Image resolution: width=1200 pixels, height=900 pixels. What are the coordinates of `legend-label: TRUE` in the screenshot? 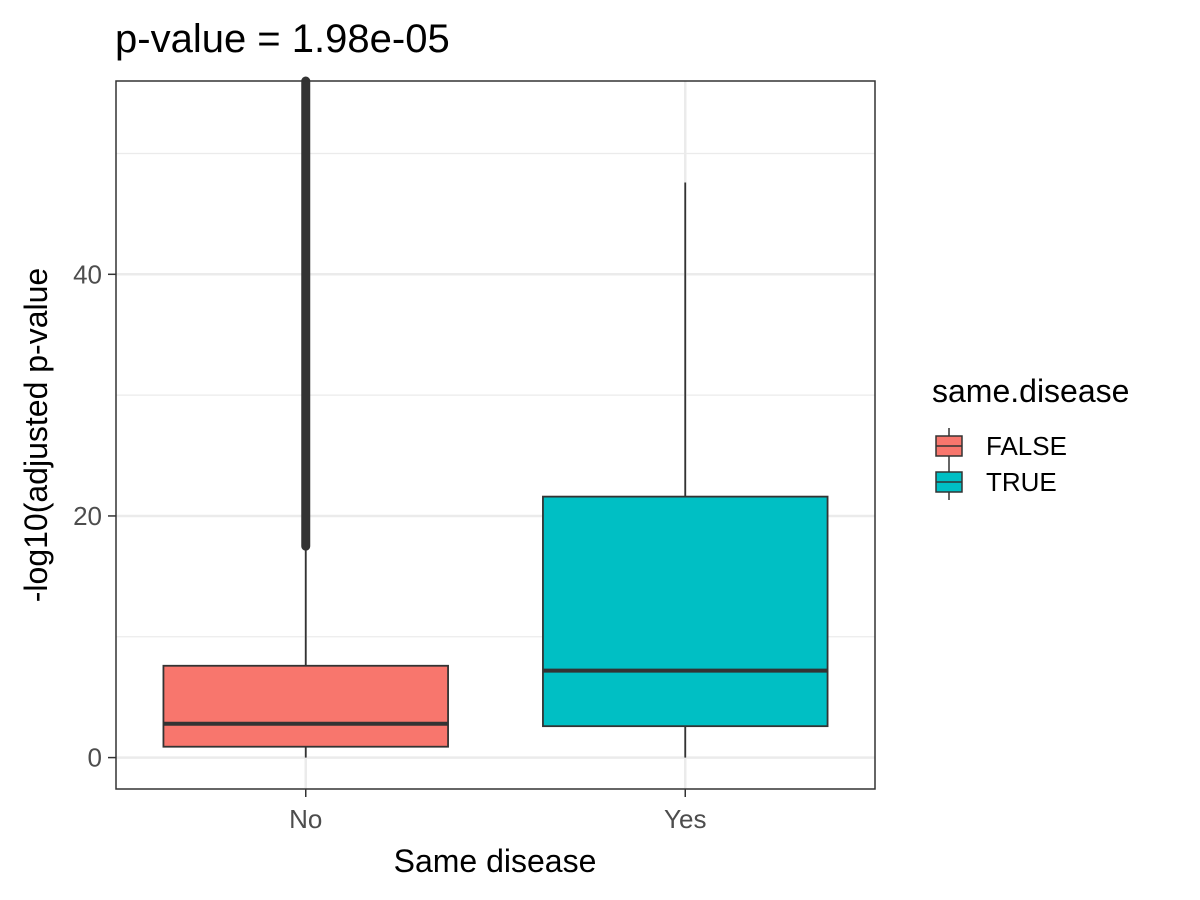 It's located at (1021, 482).